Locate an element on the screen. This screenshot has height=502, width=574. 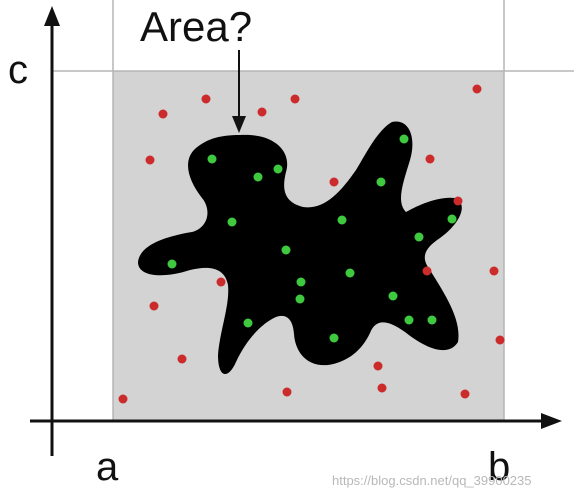
arrow-head is located at coordinates (239, 124).